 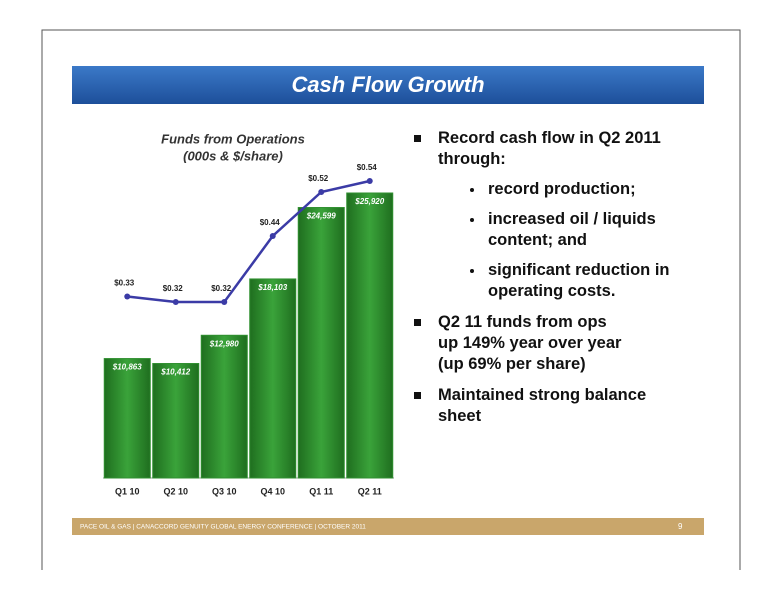 I want to click on bar-value-label: $10,863, so click(x=127, y=367).